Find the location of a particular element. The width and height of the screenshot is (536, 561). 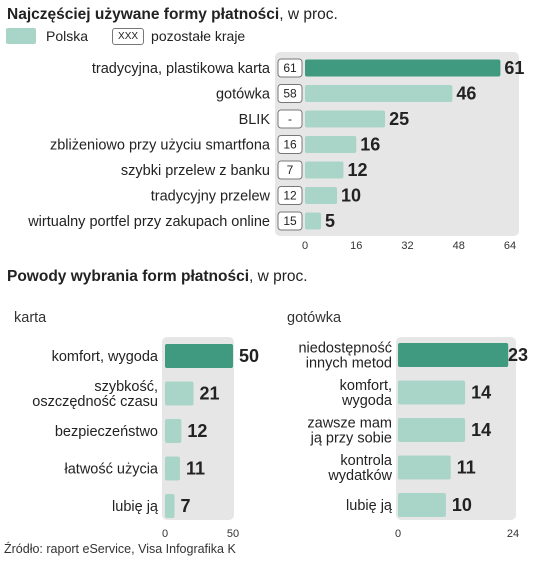

legend: Polska XXX pozostałe kraje is located at coordinates (125, 36).